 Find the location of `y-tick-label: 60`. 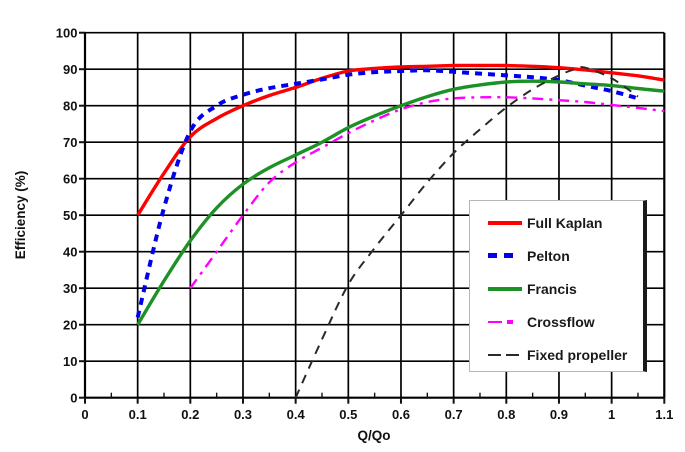

y-tick-label: 60 is located at coordinates (70, 178).